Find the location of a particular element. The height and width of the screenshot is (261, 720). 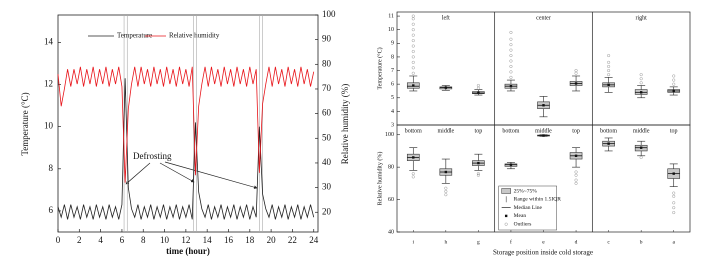

y2-tick-label: 80 is located at coordinates (327, 63).